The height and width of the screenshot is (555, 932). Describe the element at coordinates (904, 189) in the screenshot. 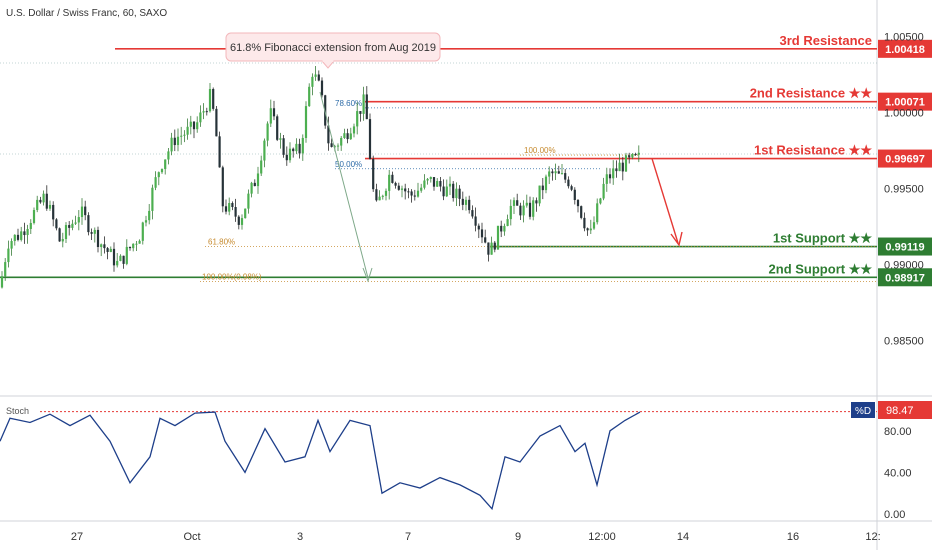

I see `price-axis: 1.00500 1.00000 0.99500 0.99000 0.98500` at that location.